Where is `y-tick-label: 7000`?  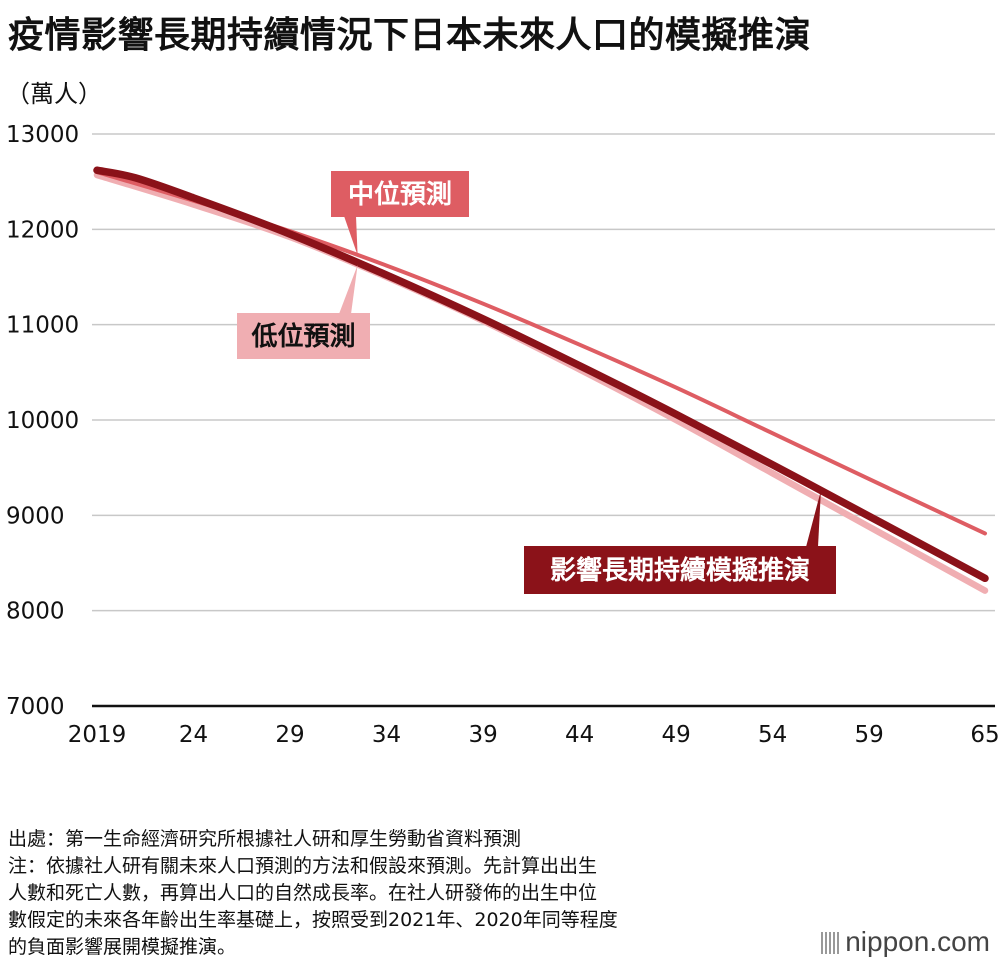
y-tick-label: 7000 is located at coordinates (35, 707).